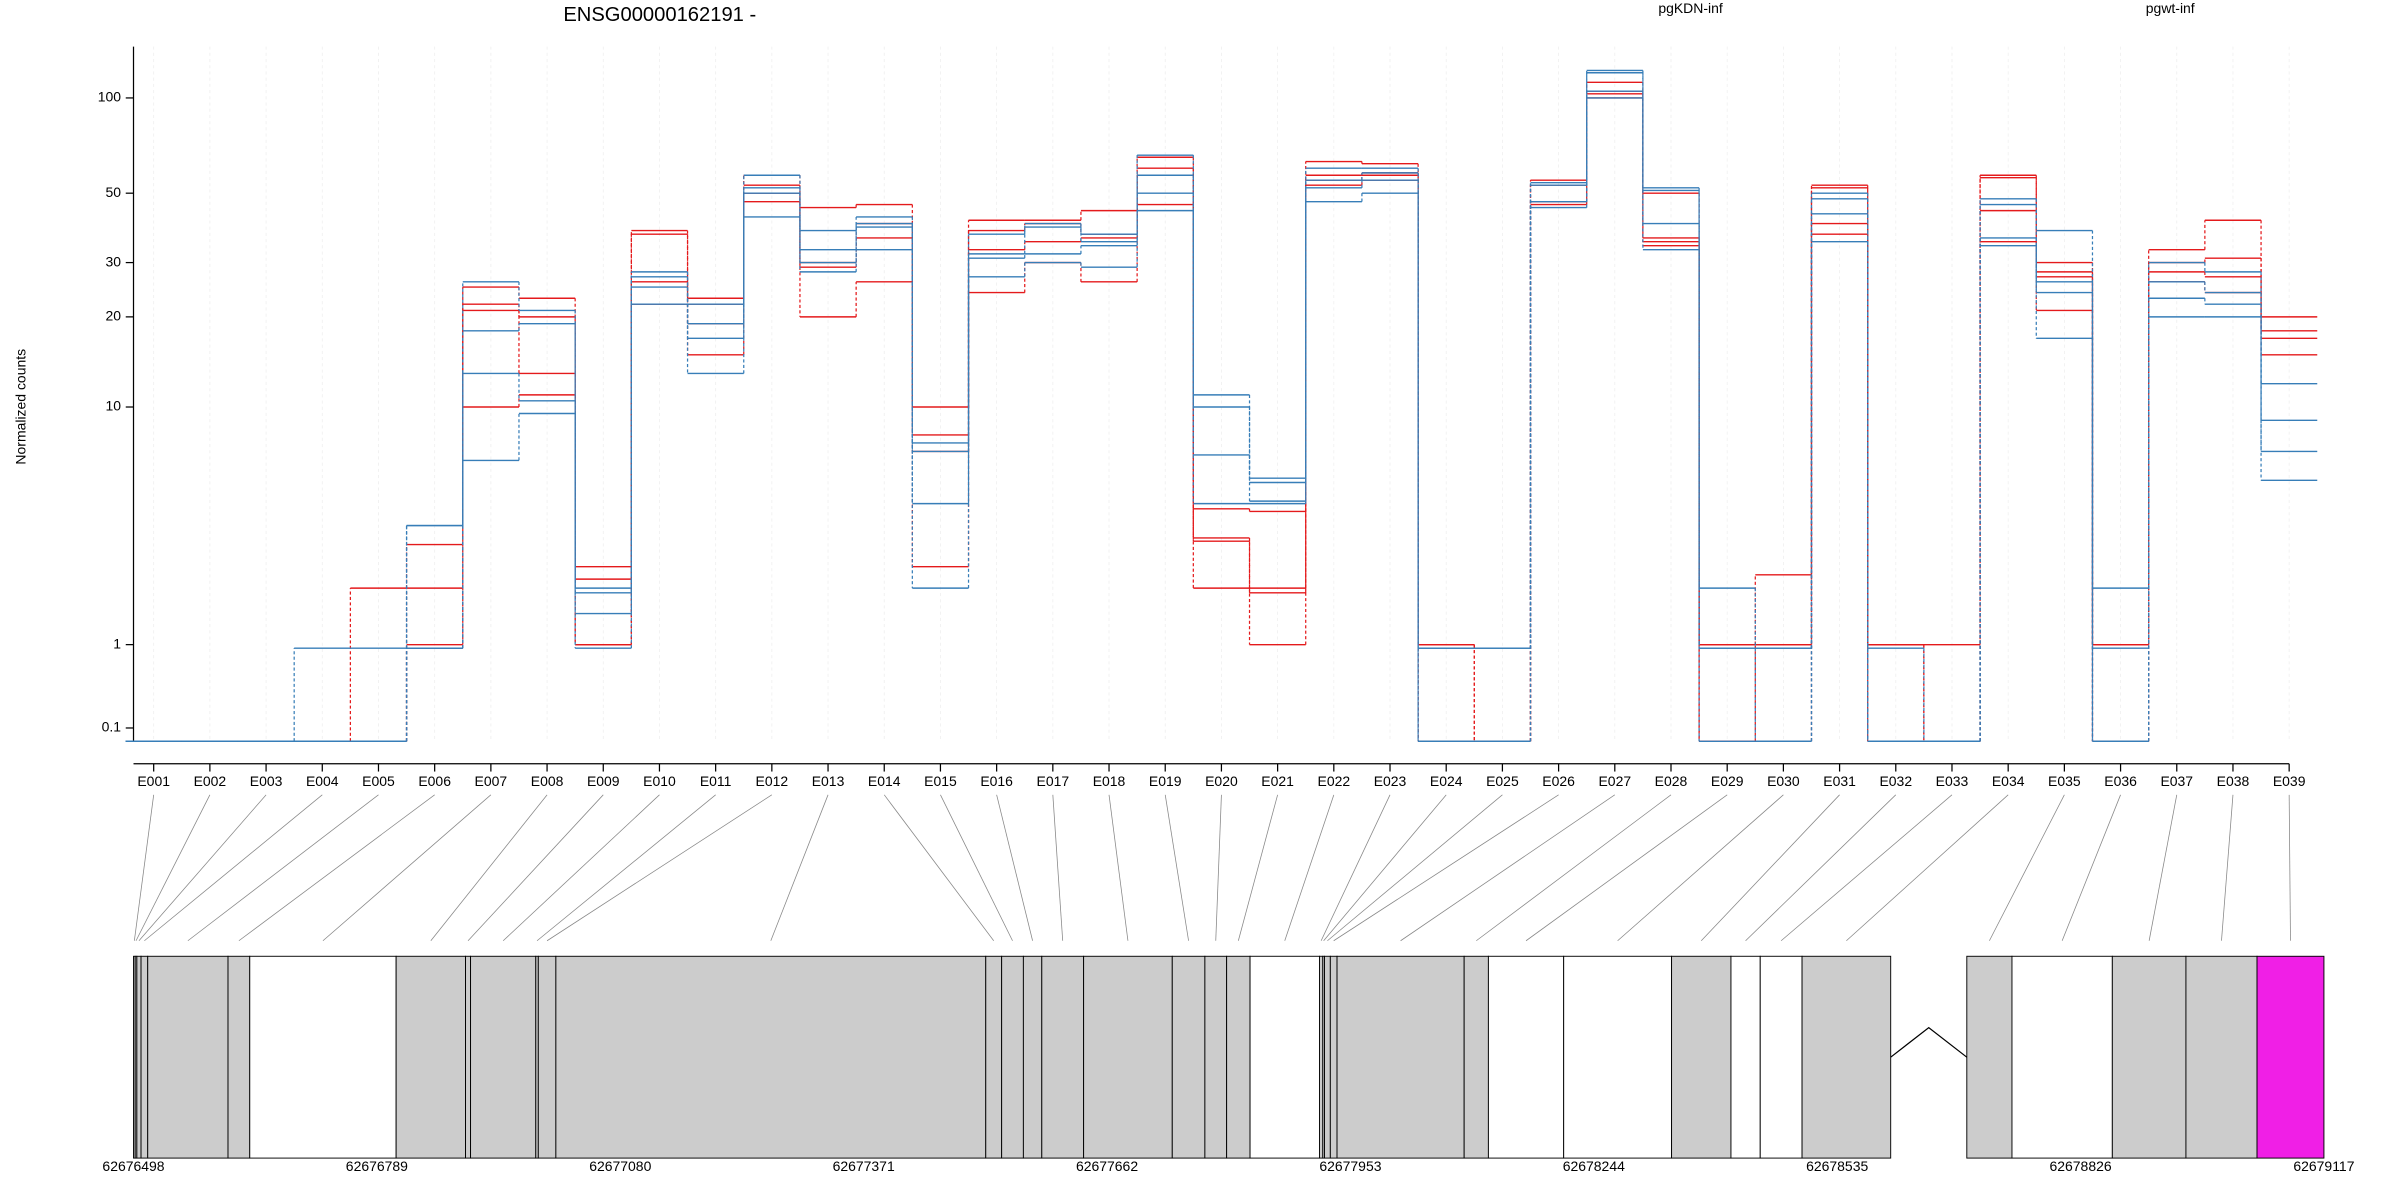  What do you see at coordinates (1053, 781) in the screenshot?
I see `x-tick-label: E017` at bounding box center [1053, 781].